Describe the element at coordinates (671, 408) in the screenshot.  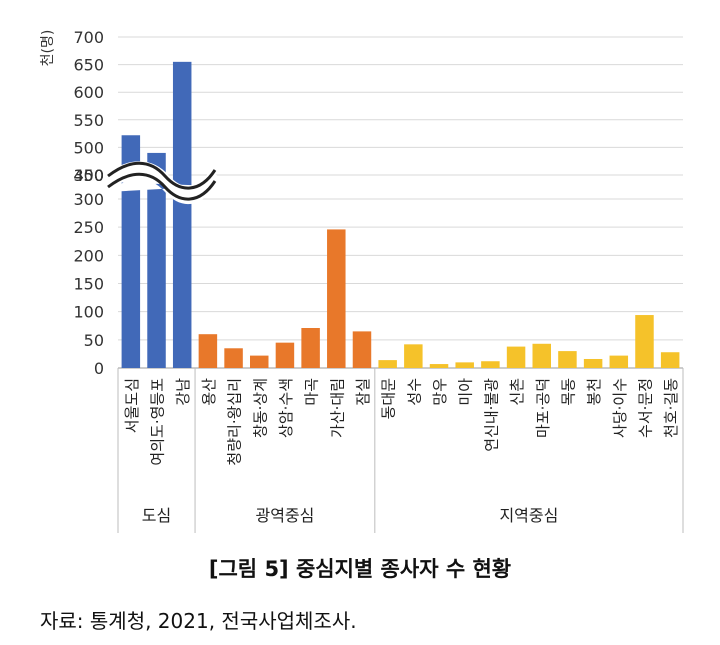
I see `x-tick-label: 천호·길동` at that location.